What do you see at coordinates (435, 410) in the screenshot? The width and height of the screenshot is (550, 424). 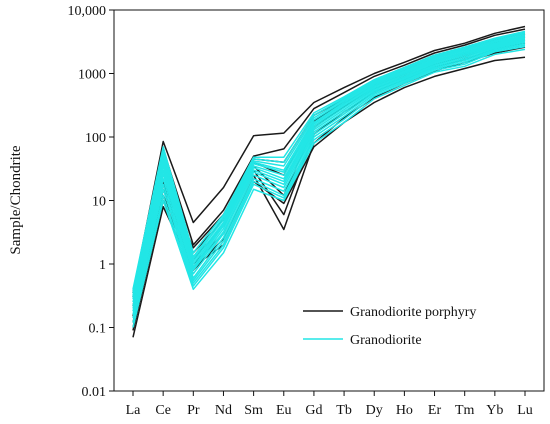 I see `x-tick-label-er: Er` at bounding box center [435, 410].